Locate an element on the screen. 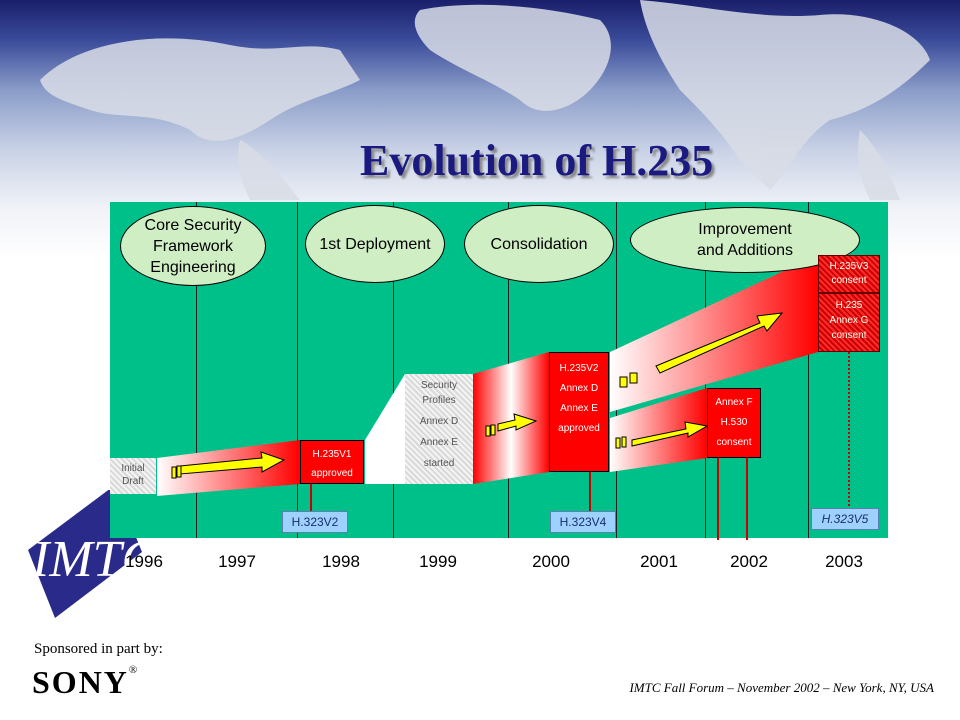  phase-label: Consolidation is located at coordinates (539, 244).